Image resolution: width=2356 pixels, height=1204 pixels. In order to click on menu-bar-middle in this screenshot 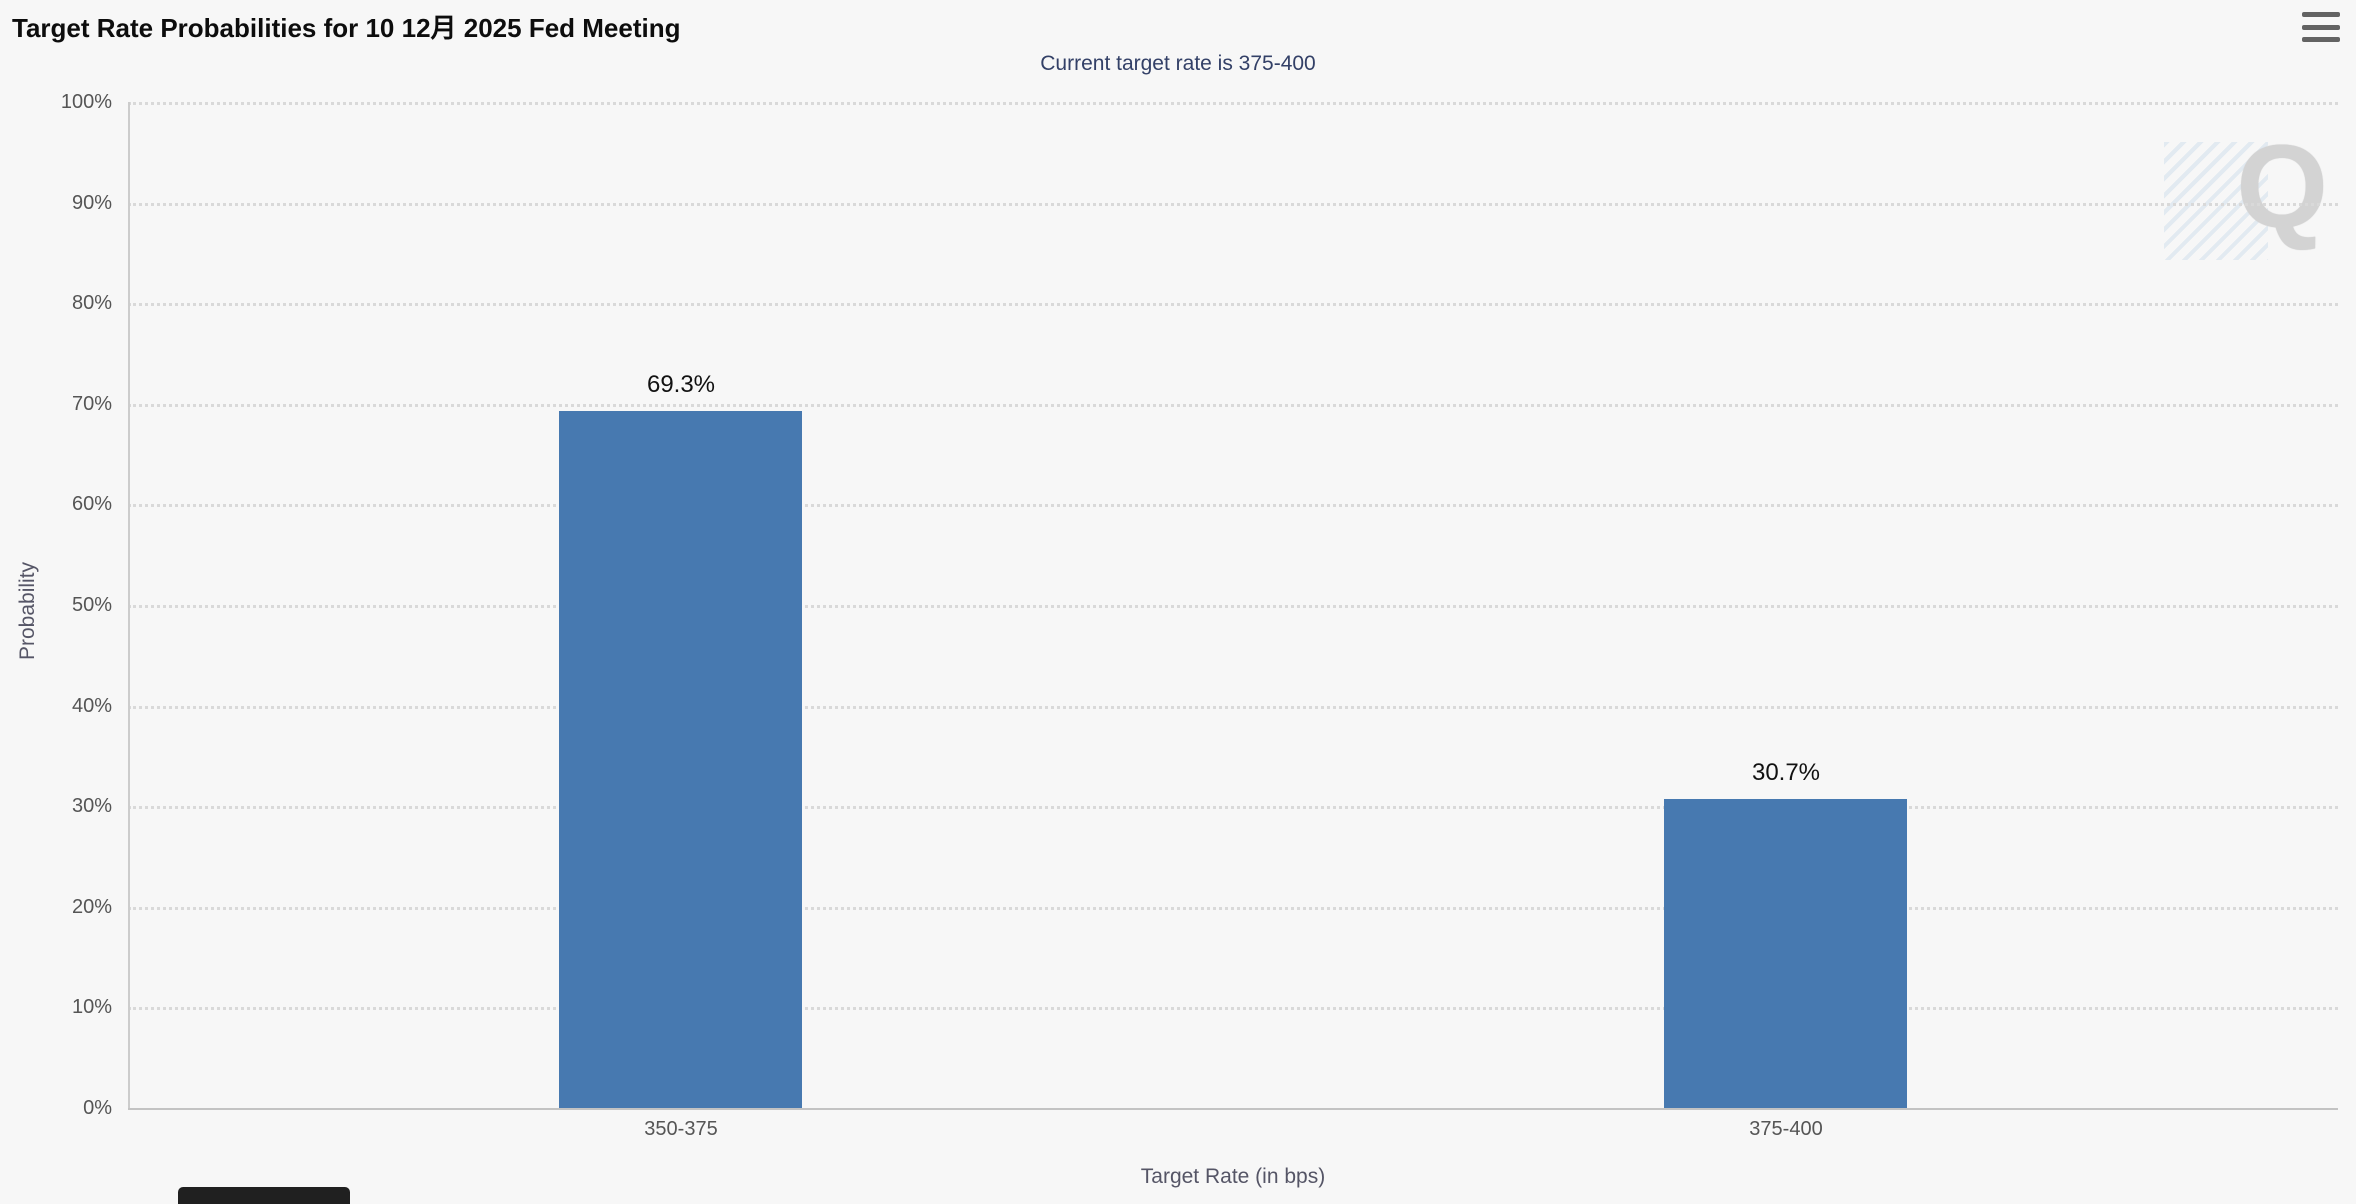, I will do `click(2321, 27)`.